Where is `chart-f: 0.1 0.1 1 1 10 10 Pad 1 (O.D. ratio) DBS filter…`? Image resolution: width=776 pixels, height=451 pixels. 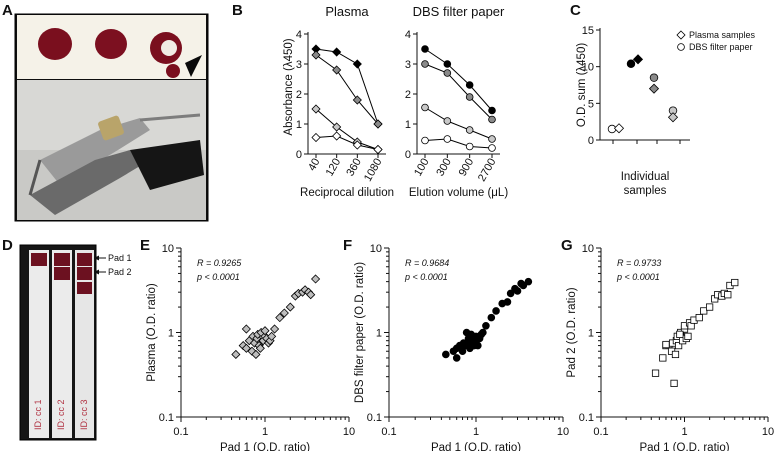 chart-f: 0.1 0.1 1 1 10 10 Pad 1 (O.D. ratio) DBS filter… is located at coordinates (461, 347).